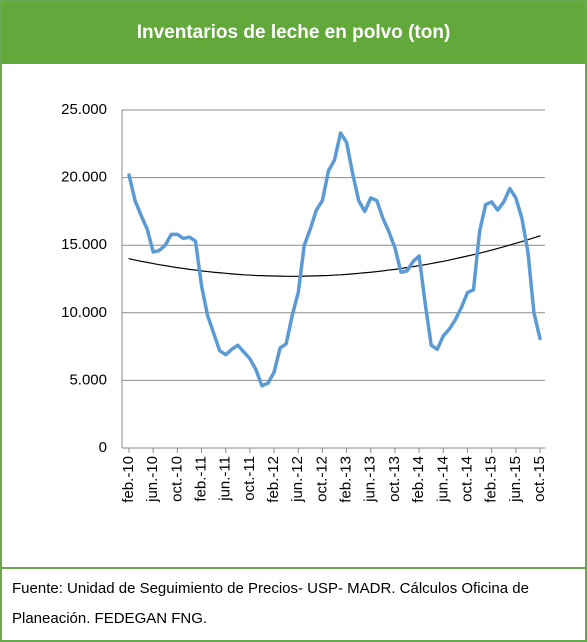 The image size is (587, 642). I want to click on y-tick-label: 0, so click(103, 447).